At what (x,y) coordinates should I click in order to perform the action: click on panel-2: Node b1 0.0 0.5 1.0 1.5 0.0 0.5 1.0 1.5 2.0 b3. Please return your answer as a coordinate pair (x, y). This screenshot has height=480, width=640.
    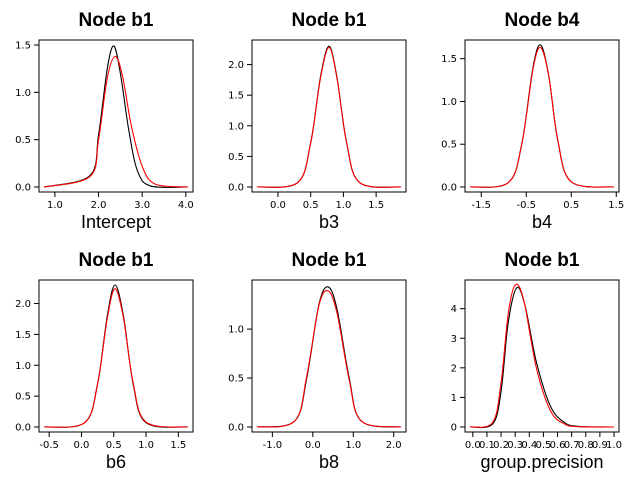
    Looking at the image, I should click on (317, 121).